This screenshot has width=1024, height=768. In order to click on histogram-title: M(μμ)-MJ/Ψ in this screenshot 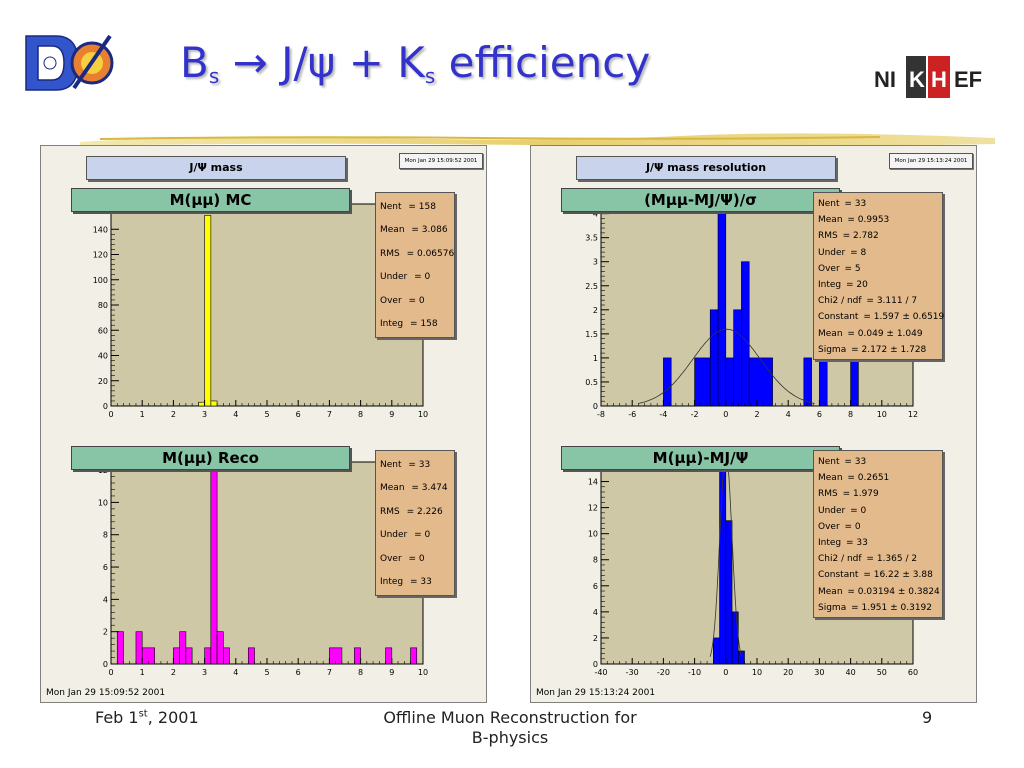, I will do `click(700, 458)`.